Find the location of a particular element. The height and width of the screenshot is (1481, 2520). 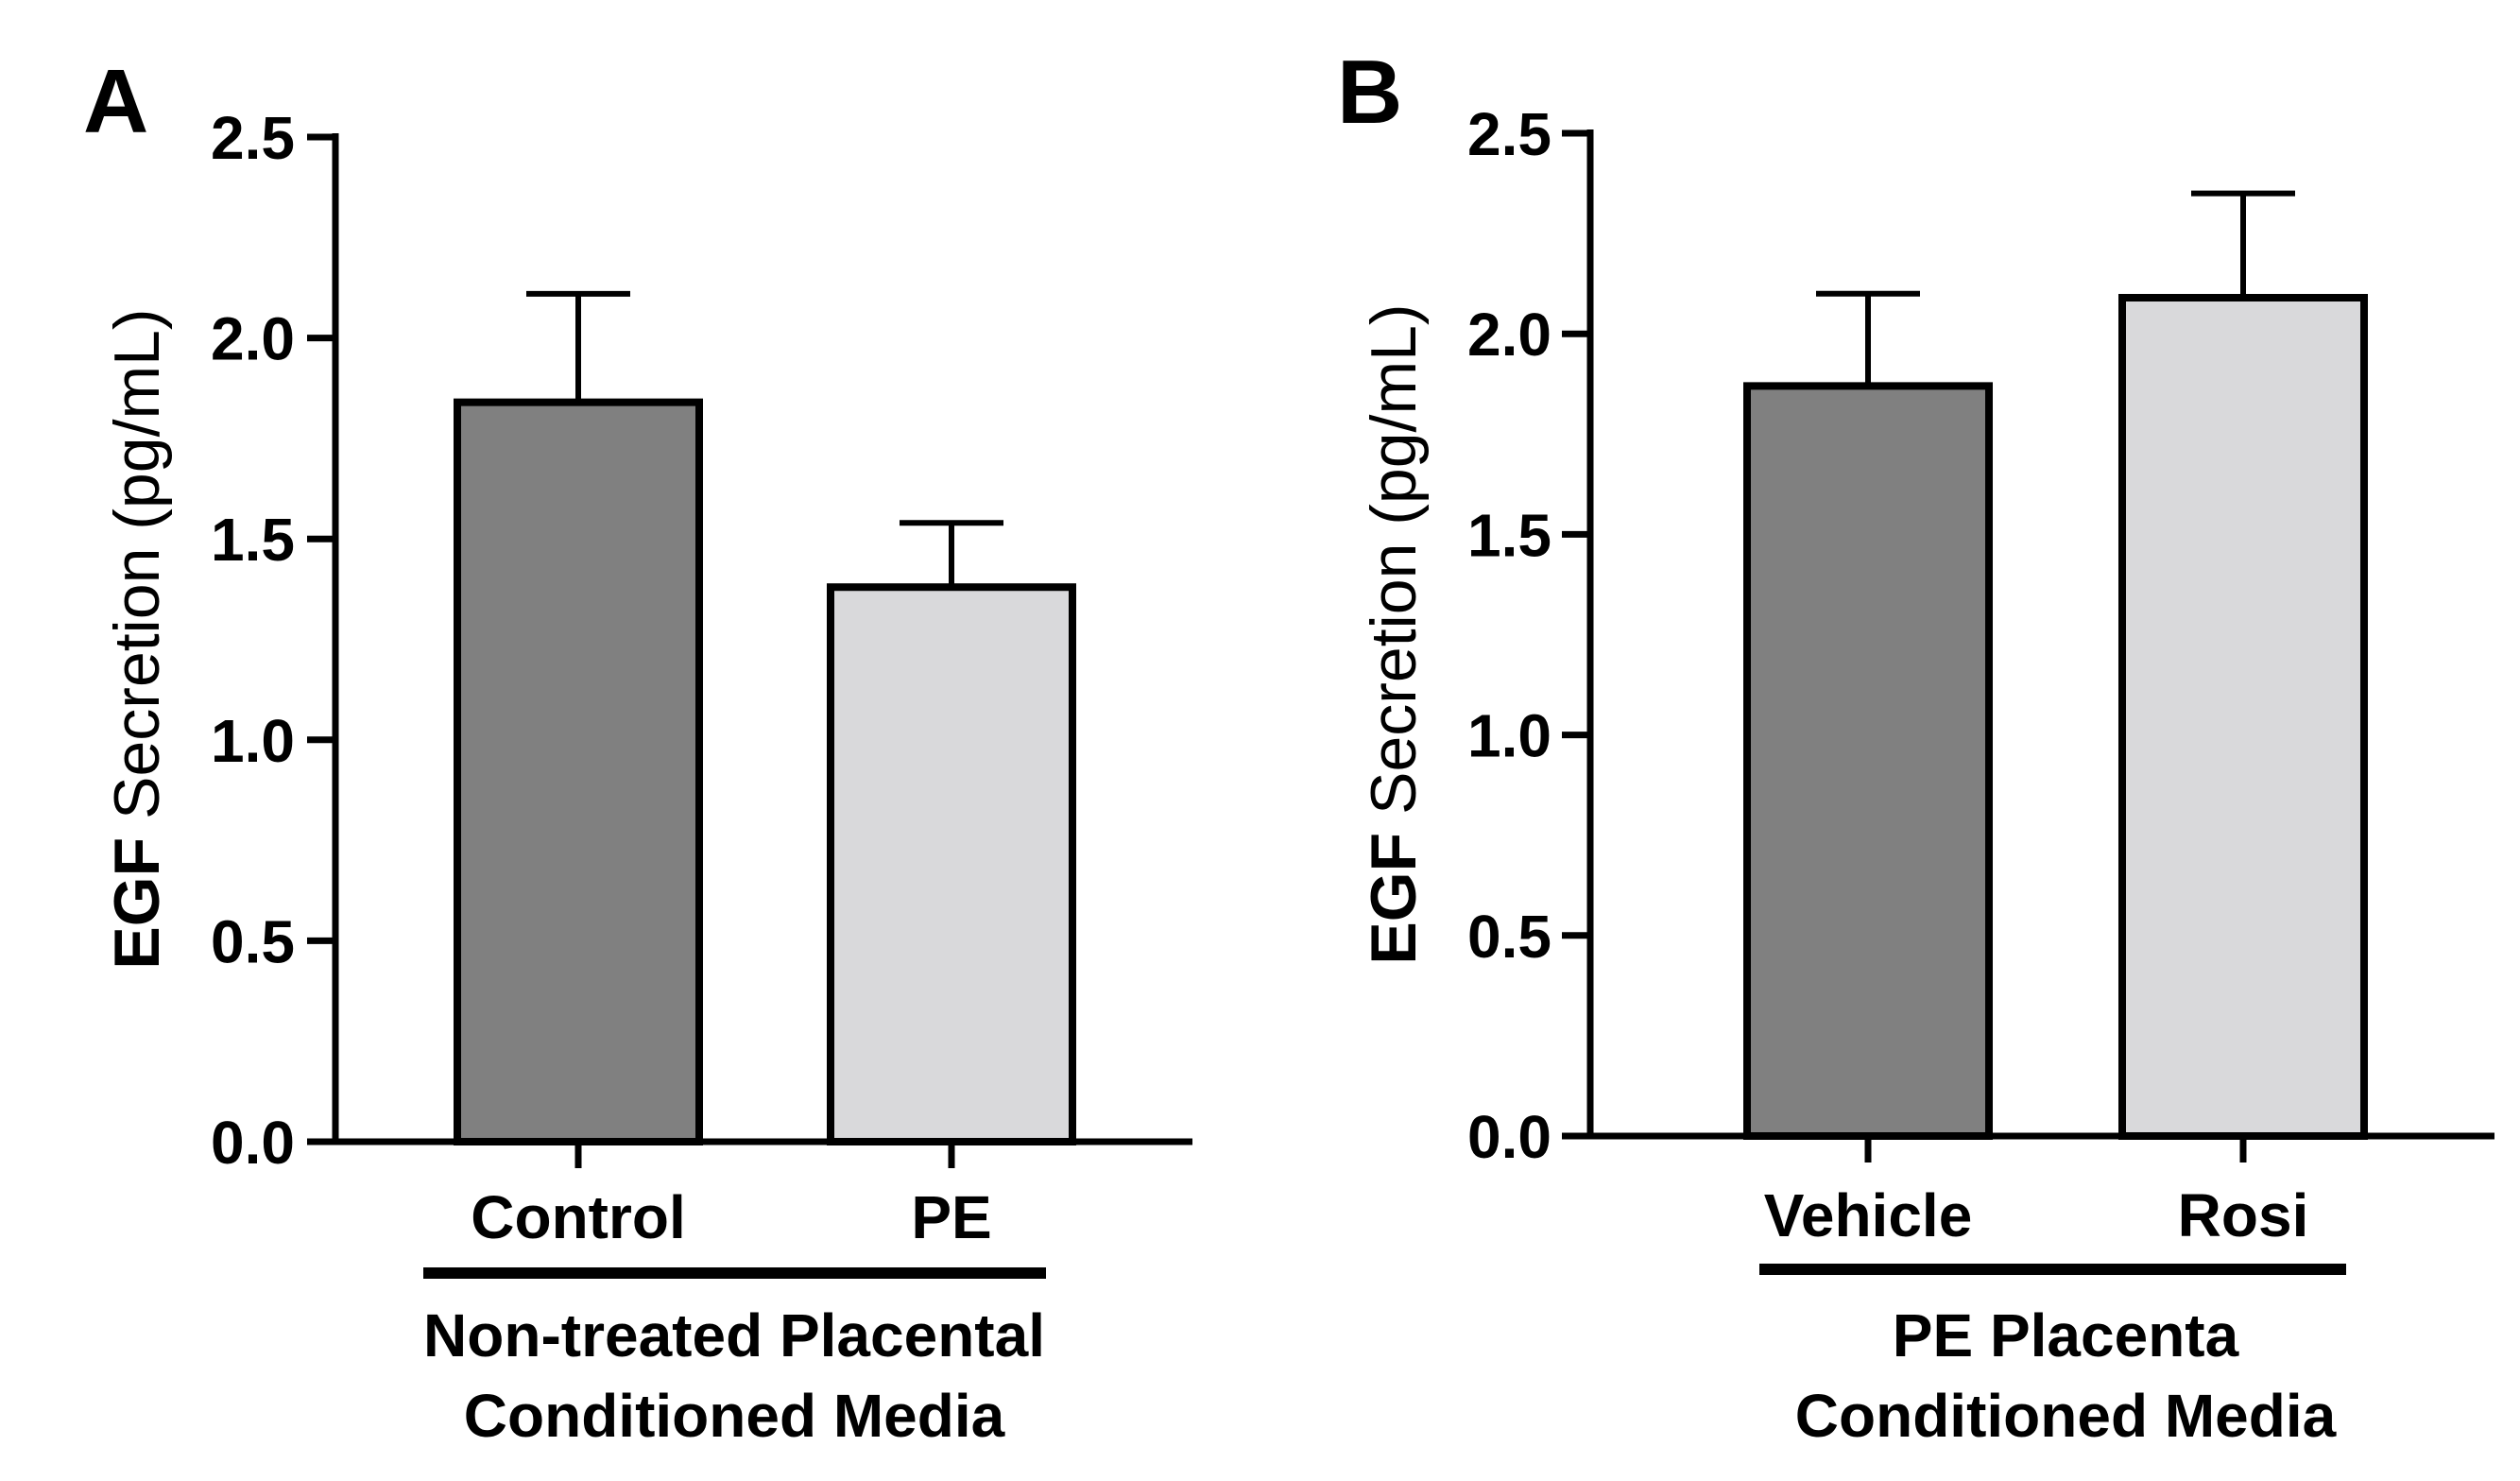

panel-a-ytick-label-1: 0.5 is located at coordinates (253, 941).